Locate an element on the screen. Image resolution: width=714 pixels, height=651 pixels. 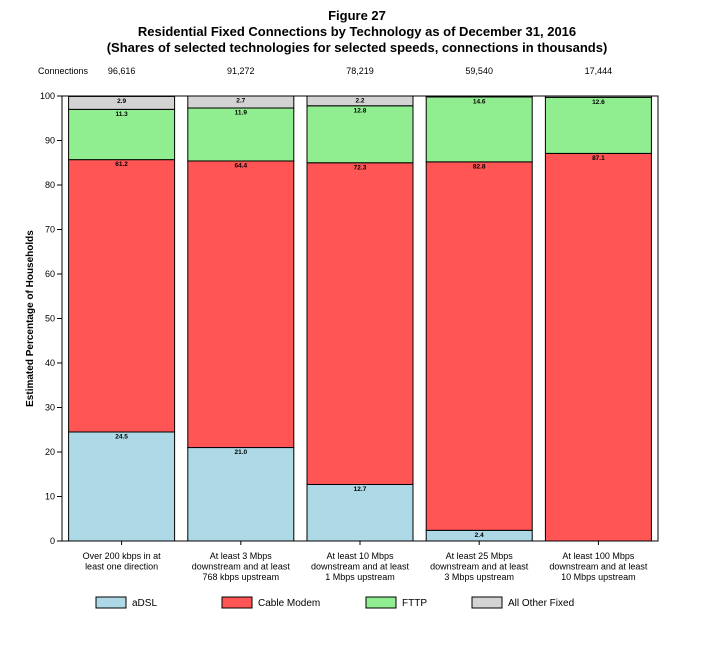
y-tick-label: 90 is located at coordinates (50, 141).